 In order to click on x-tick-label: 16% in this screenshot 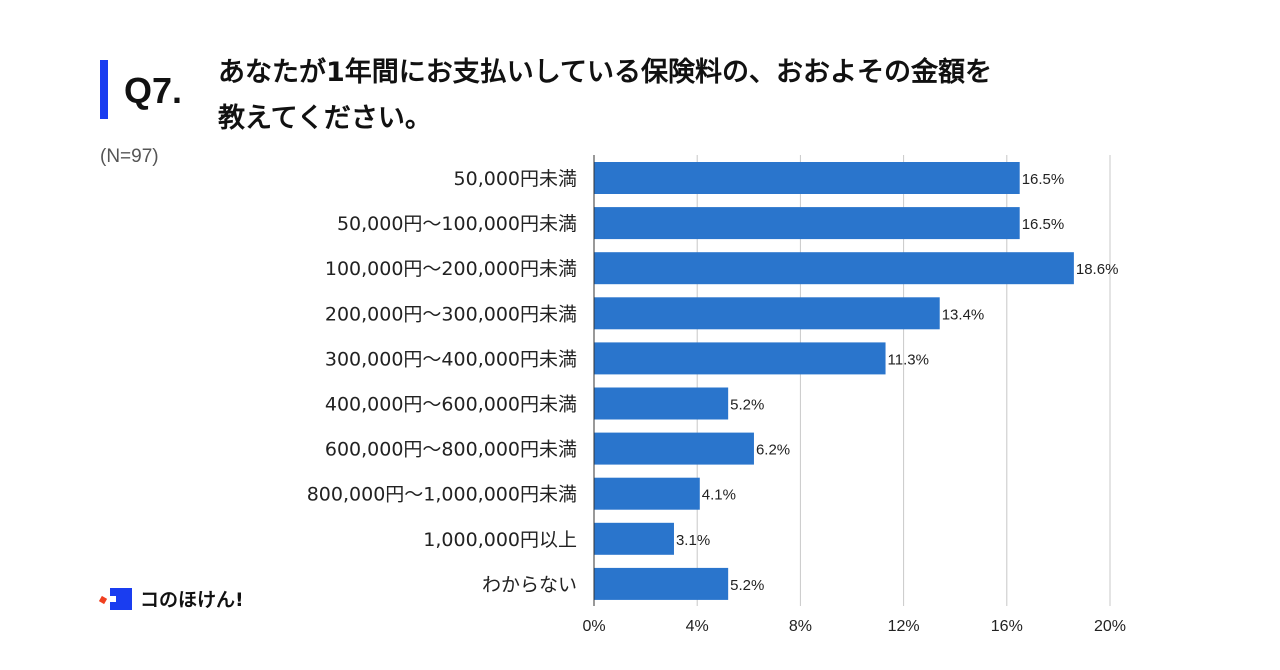, I will do `click(1007, 626)`.